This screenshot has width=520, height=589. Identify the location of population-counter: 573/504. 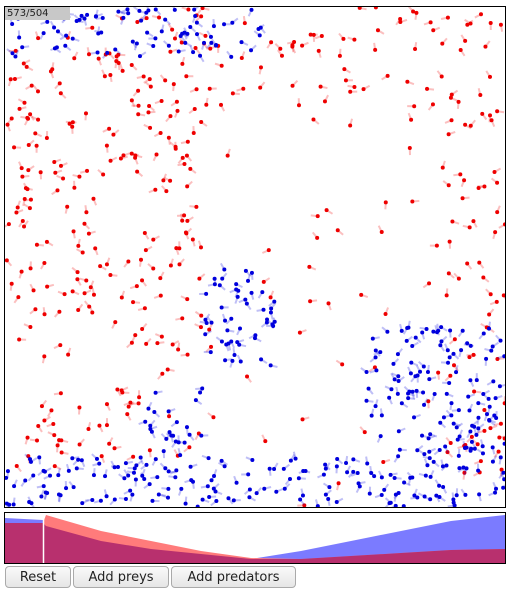
(37, 13).